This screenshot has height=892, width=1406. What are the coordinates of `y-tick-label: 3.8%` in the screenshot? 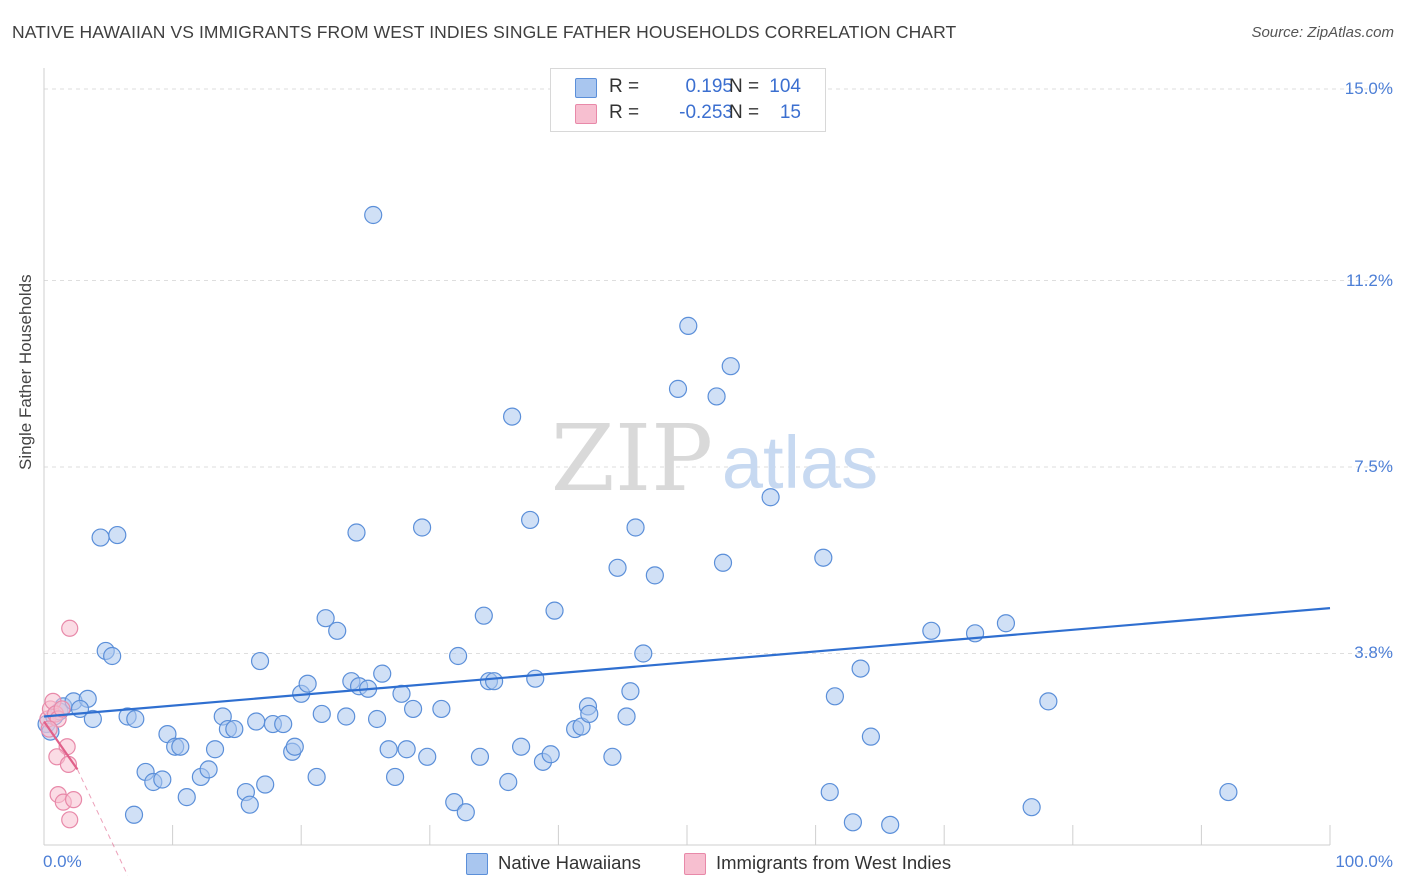 It's located at (1373, 653).